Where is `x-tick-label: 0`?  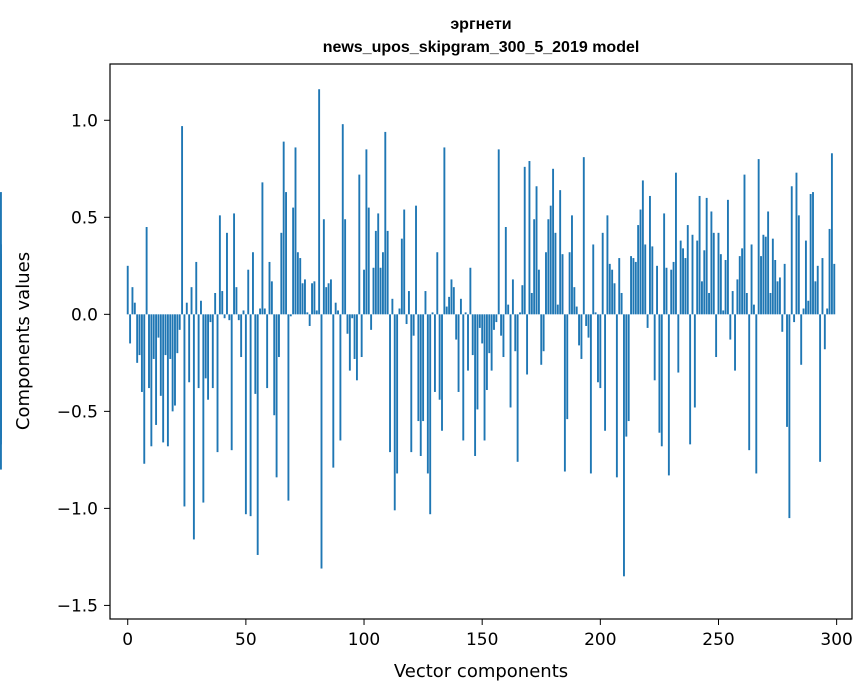 x-tick-label: 0 is located at coordinates (127, 640).